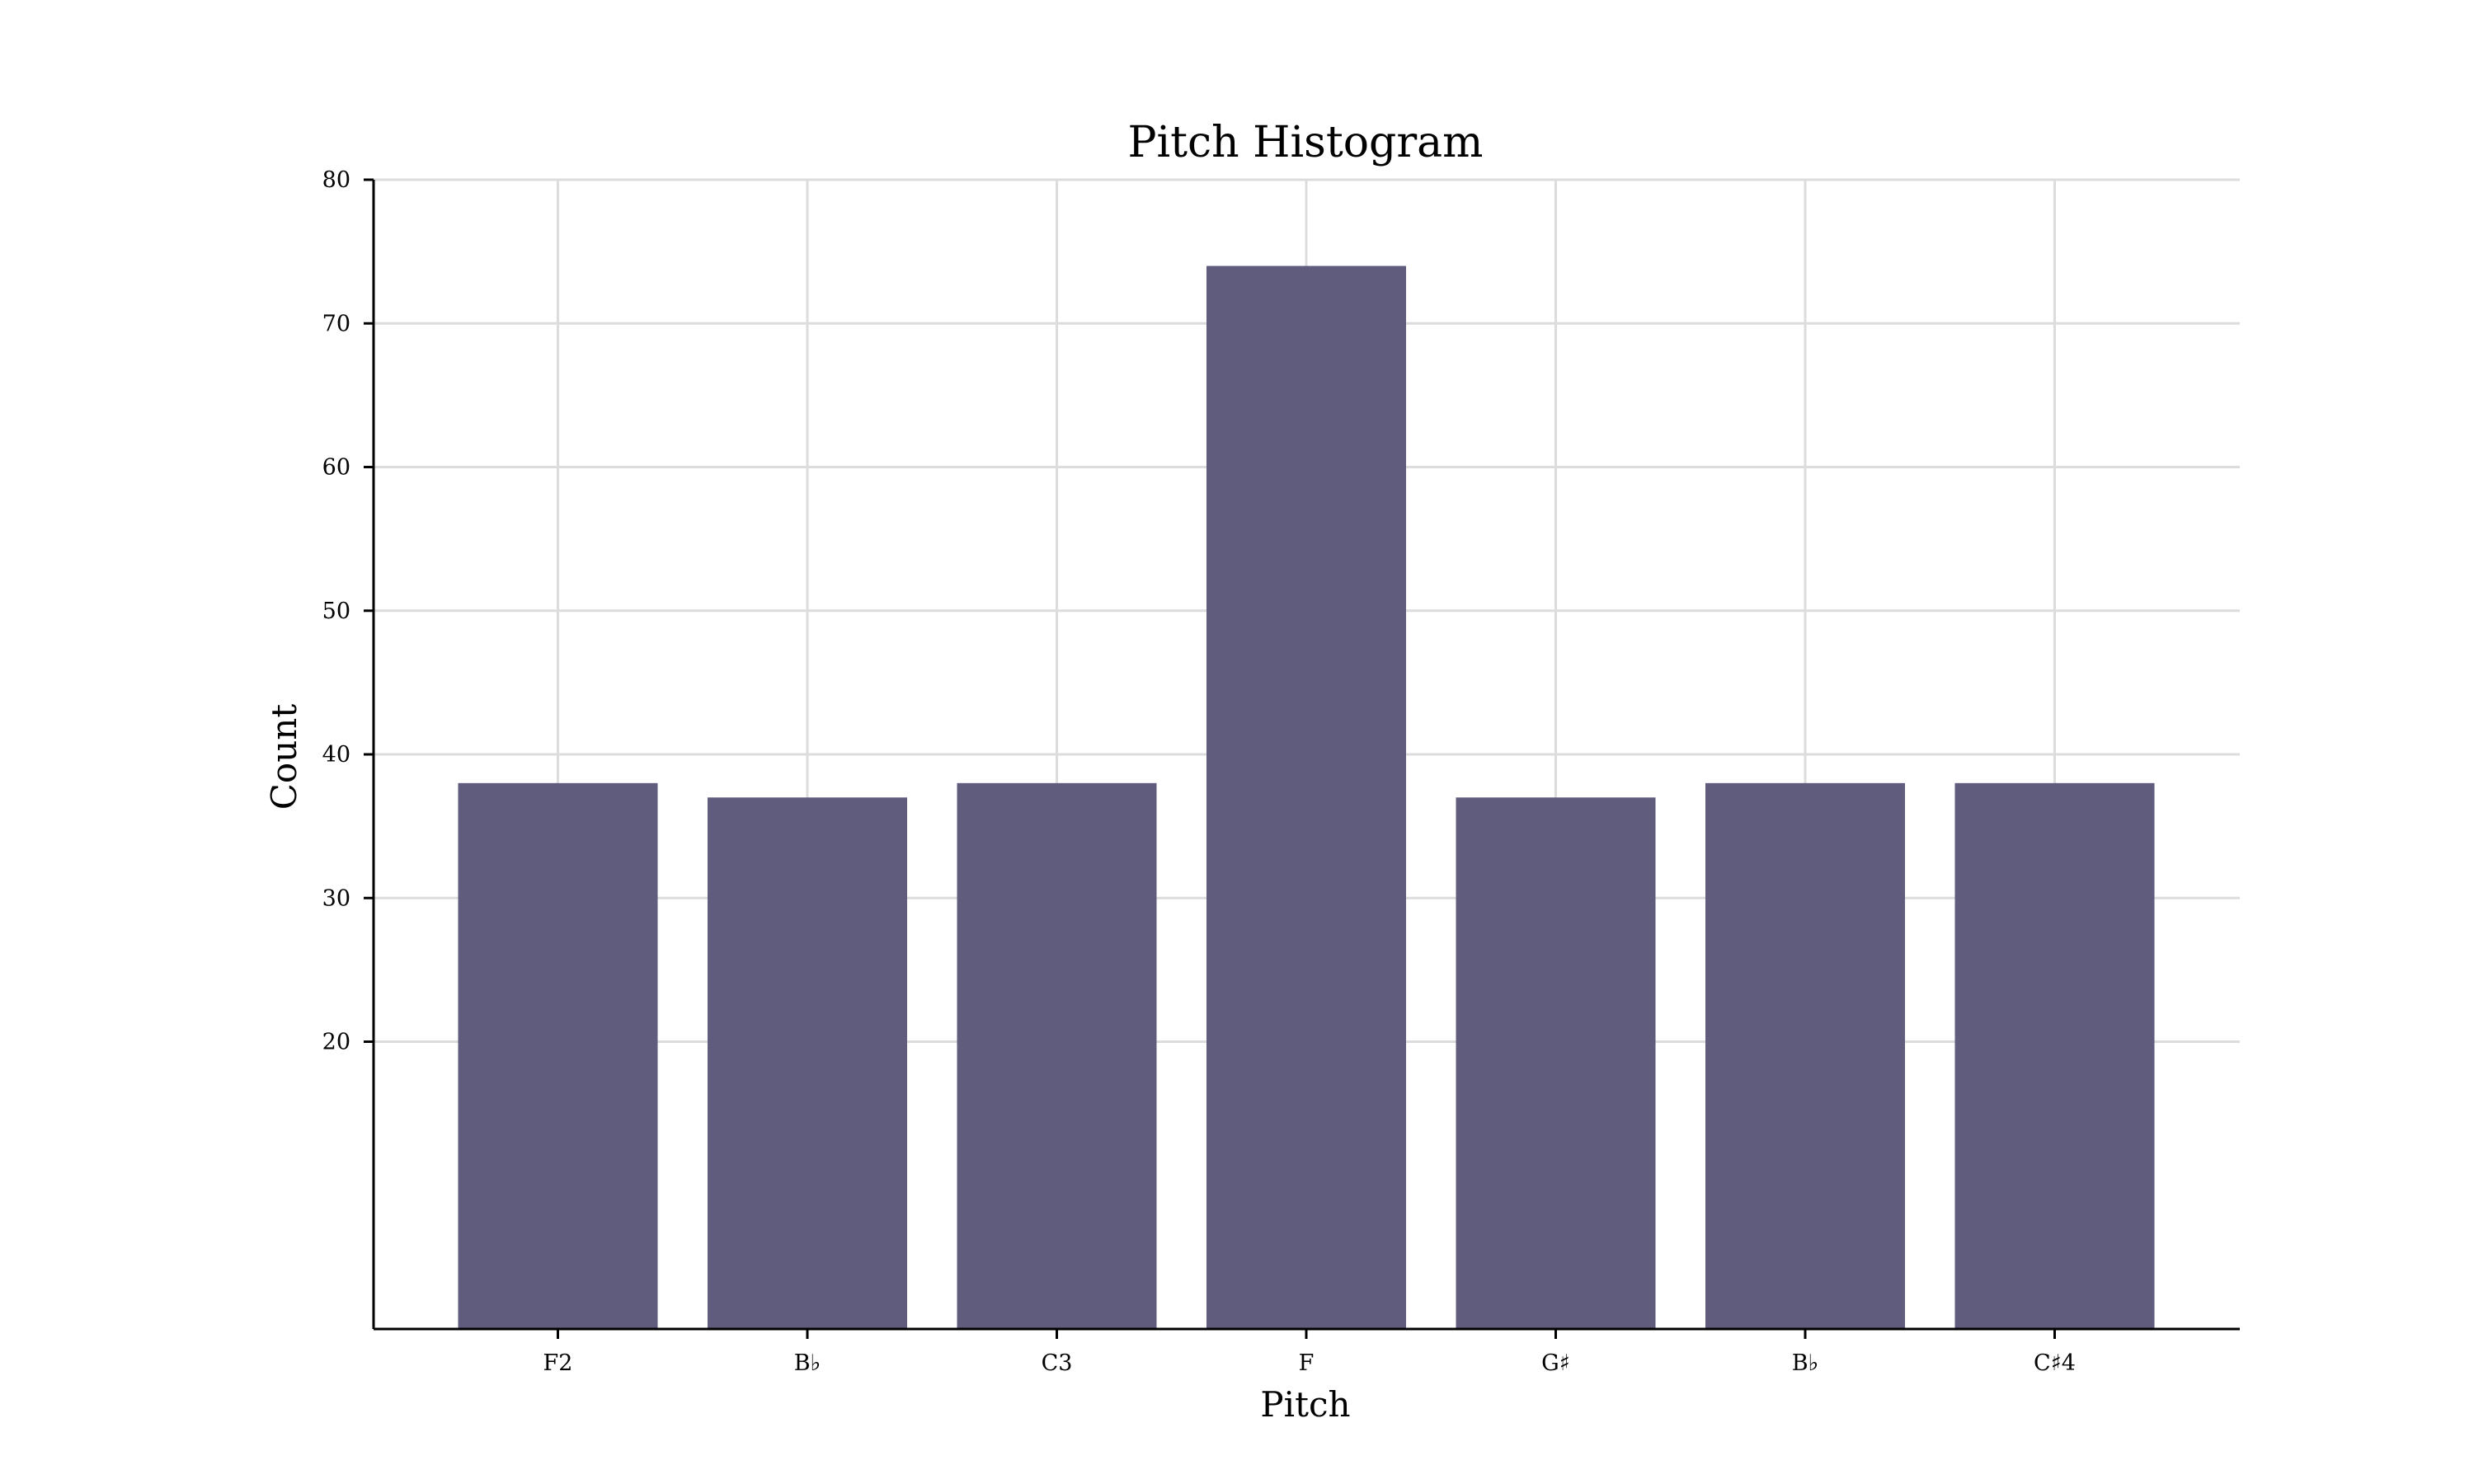  Describe the element at coordinates (1306, 142) in the screenshot. I see `chart-title: Pitch Histogram` at that location.